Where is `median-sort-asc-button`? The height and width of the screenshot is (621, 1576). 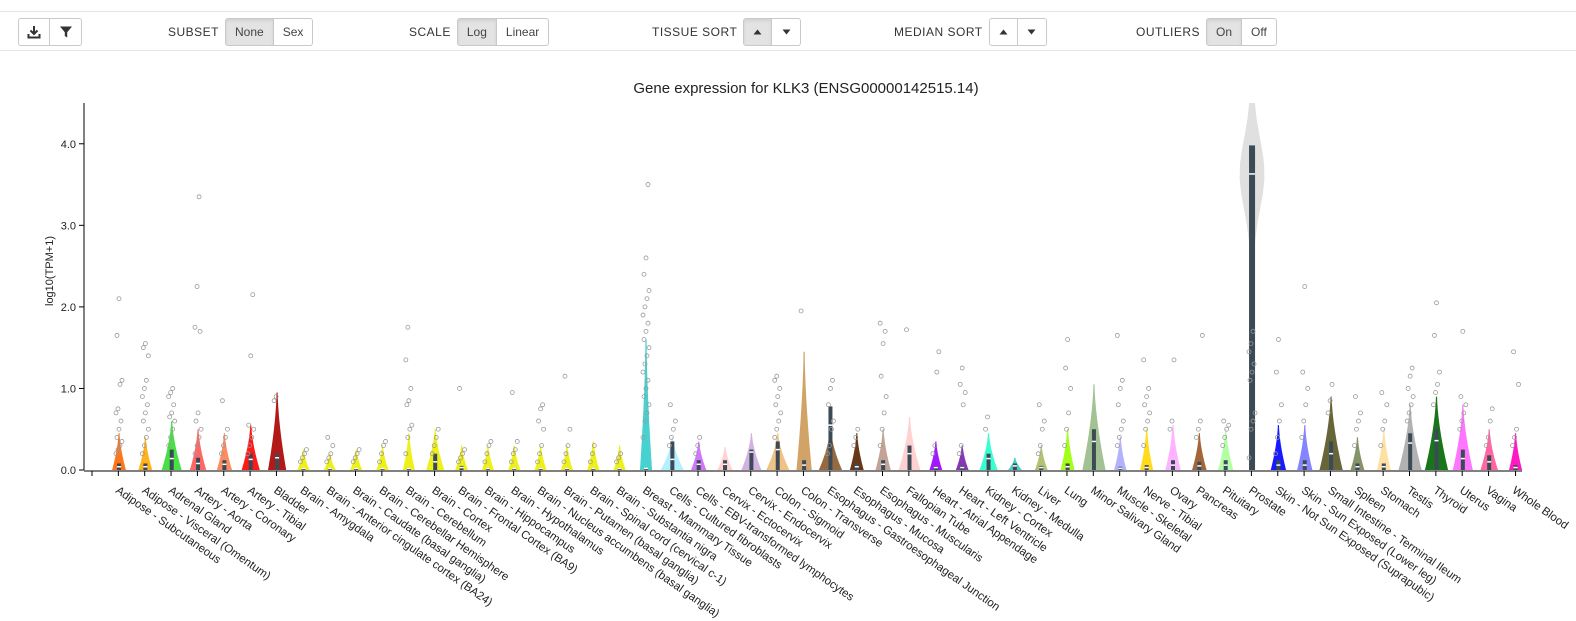 median-sort-asc-button is located at coordinates (1003, 32).